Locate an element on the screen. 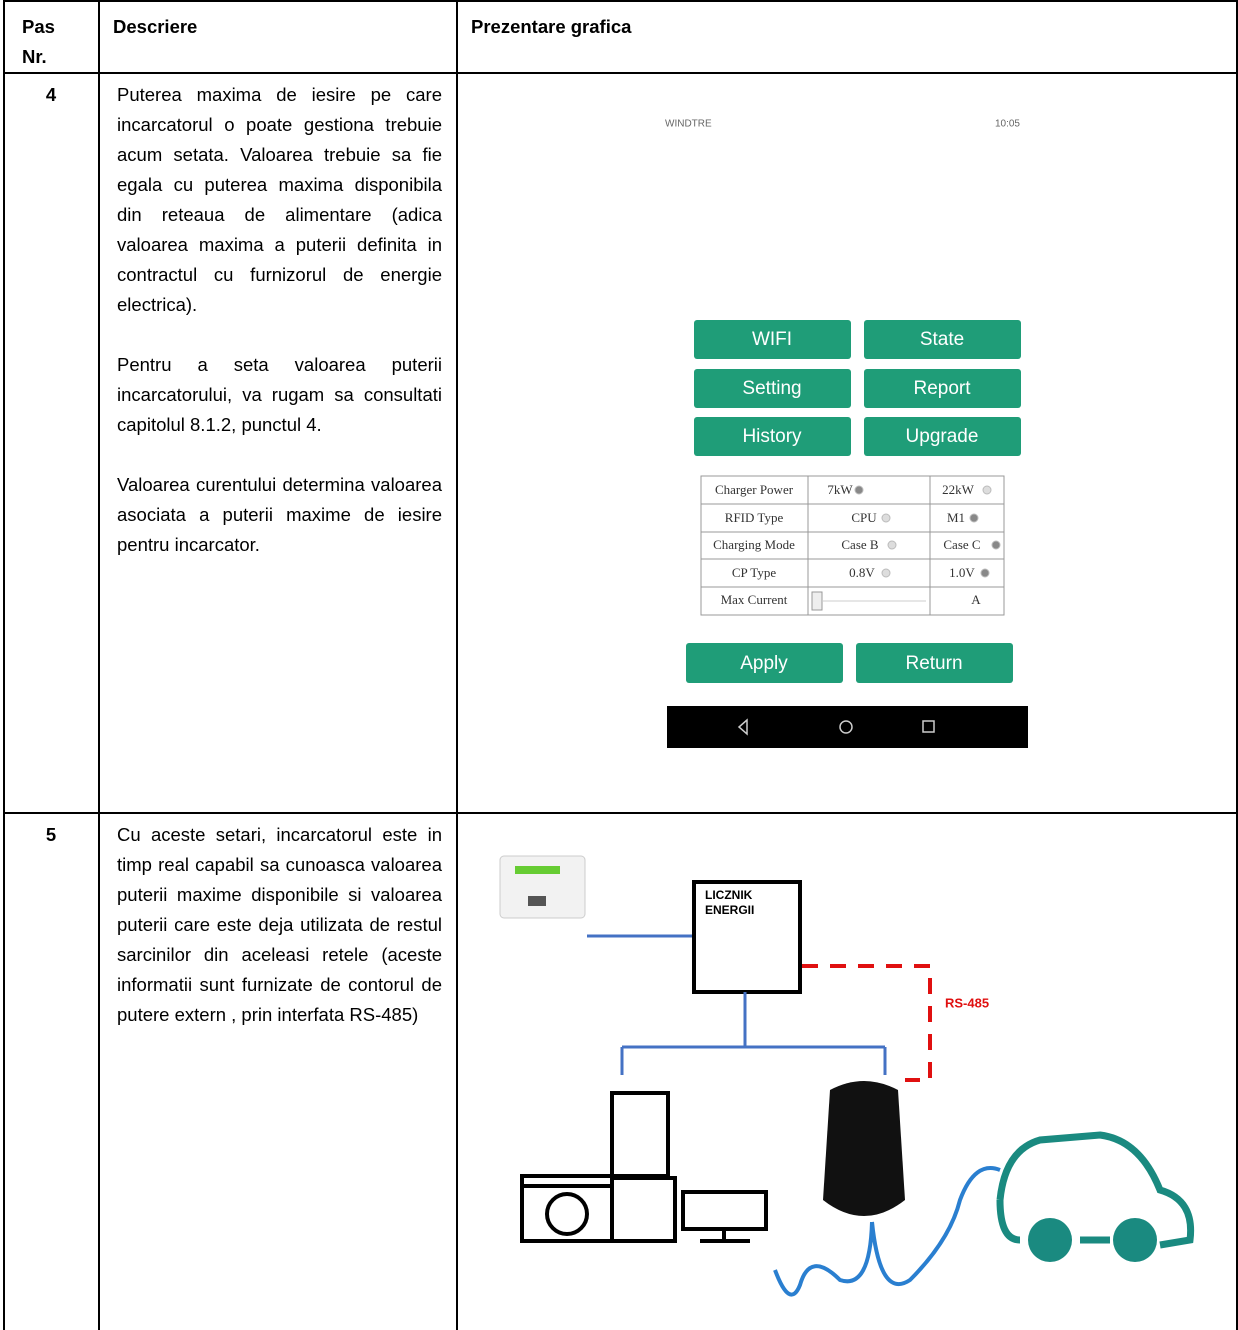  header-cell: Descriere is located at coordinates (155, 26).